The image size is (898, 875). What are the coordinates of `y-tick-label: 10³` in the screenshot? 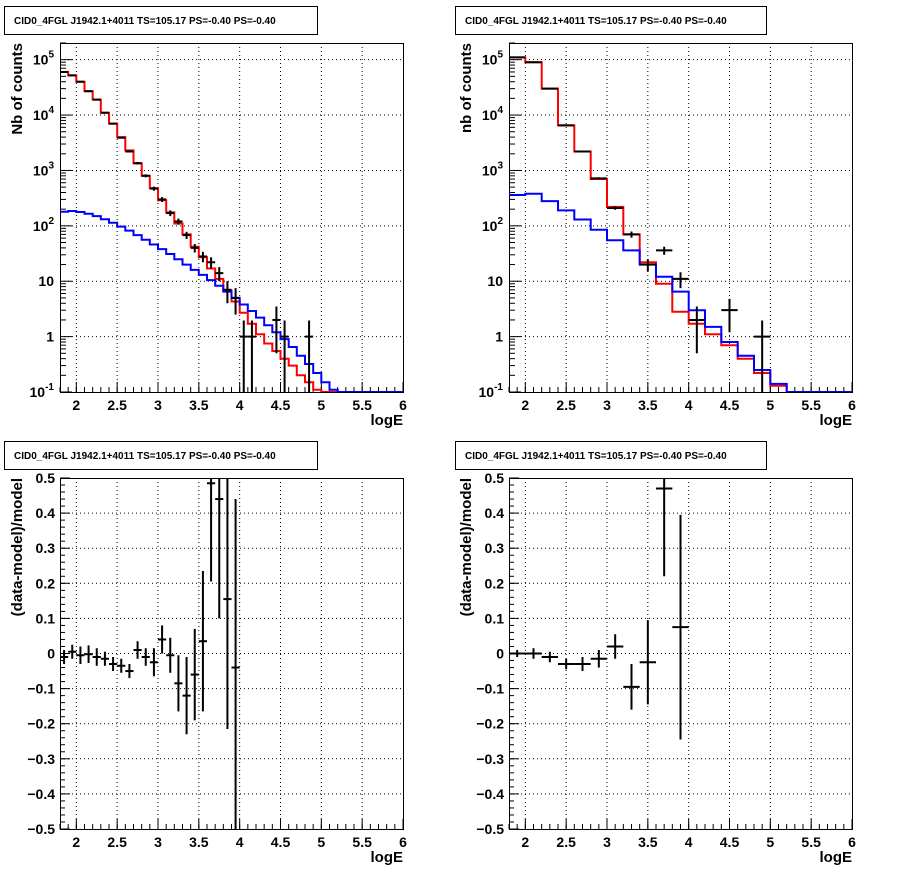 It's located at (493, 169).